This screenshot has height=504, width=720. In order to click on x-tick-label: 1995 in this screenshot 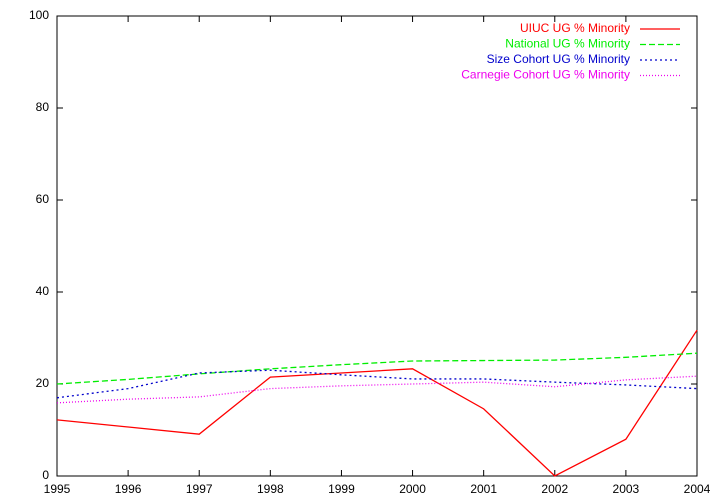, I will do `click(57, 489)`.